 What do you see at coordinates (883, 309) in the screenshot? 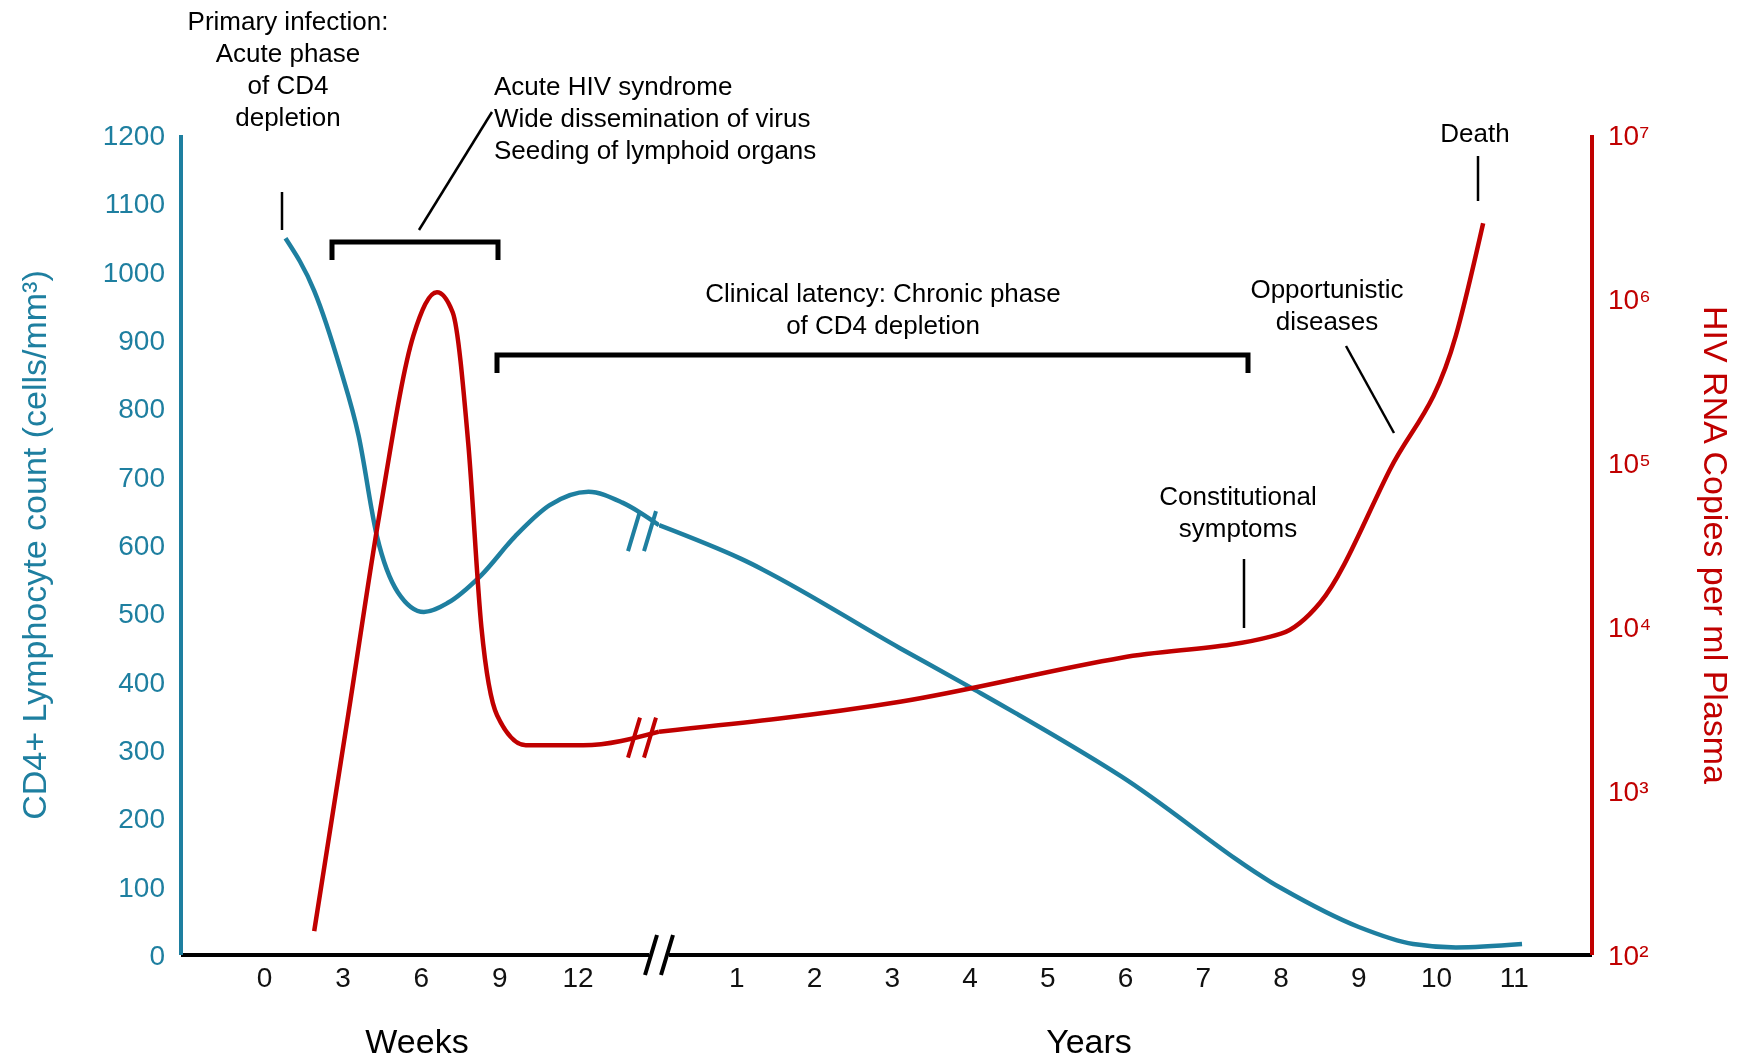
I see `annotation: Clinical latency: Chronic phase of CD4 depletion` at bounding box center [883, 309].